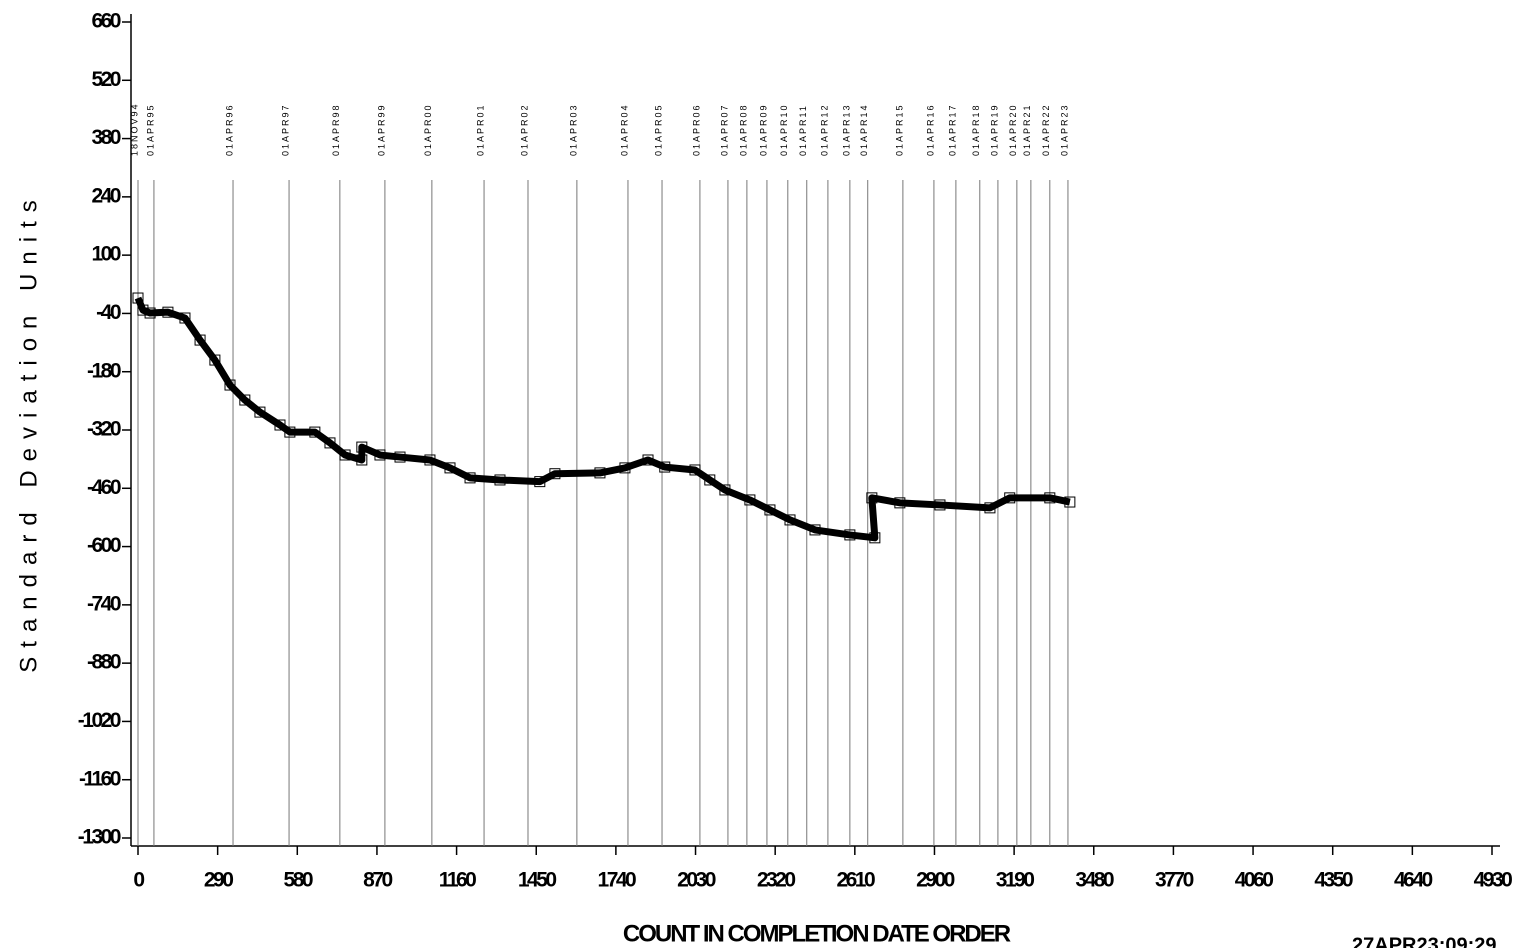 The height and width of the screenshot is (948, 1518). Describe the element at coordinates (108, 312) in the screenshot. I see `y-tick-label: -40` at that location.